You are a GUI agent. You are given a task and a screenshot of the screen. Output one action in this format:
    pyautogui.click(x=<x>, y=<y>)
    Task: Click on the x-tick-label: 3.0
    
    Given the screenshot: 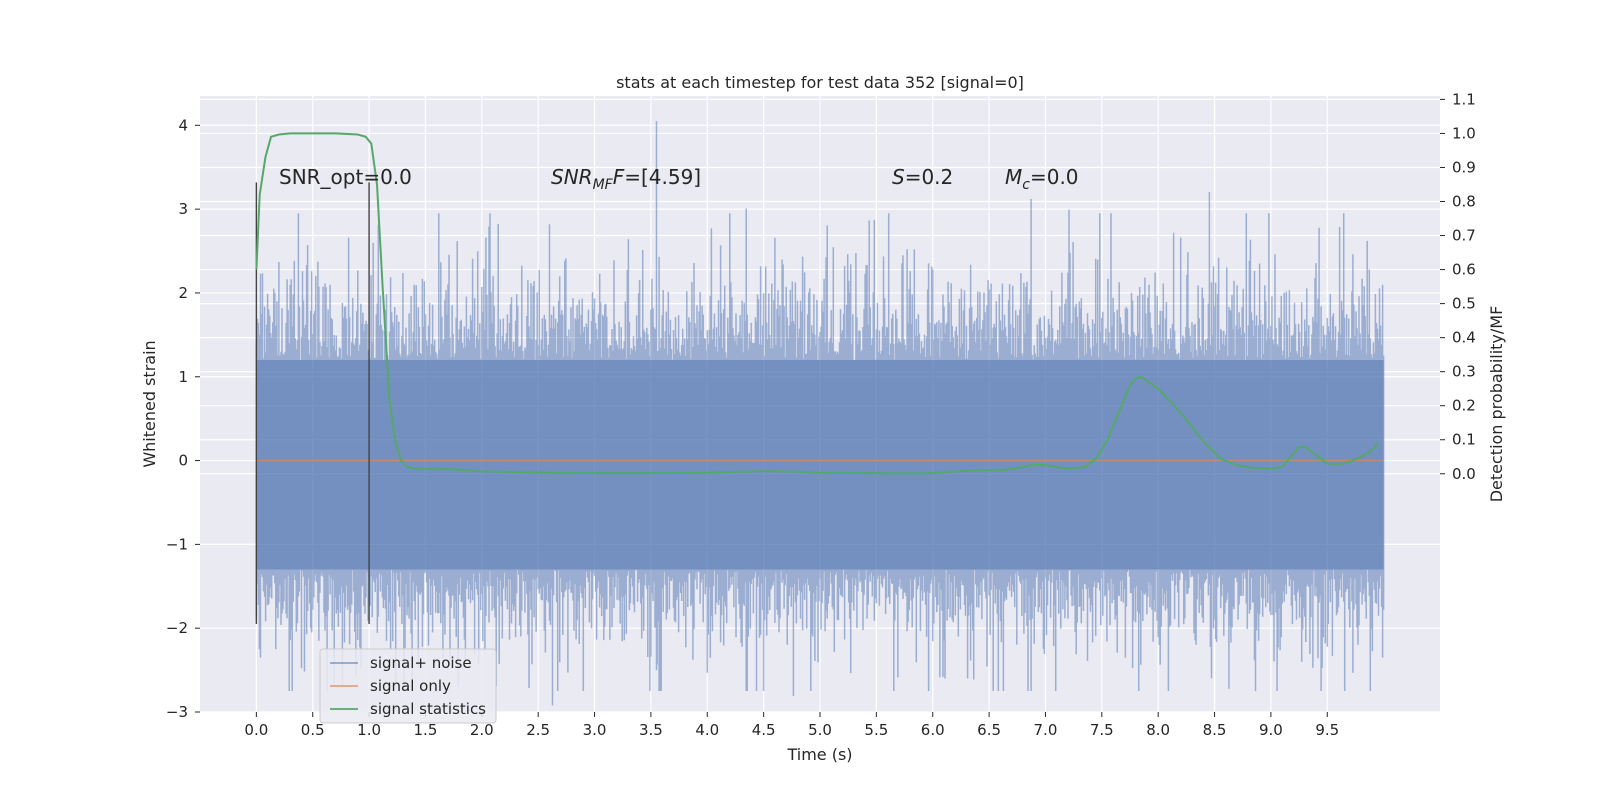 What is the action you would take?
    pyautogui.click(x=595, y=730)
    